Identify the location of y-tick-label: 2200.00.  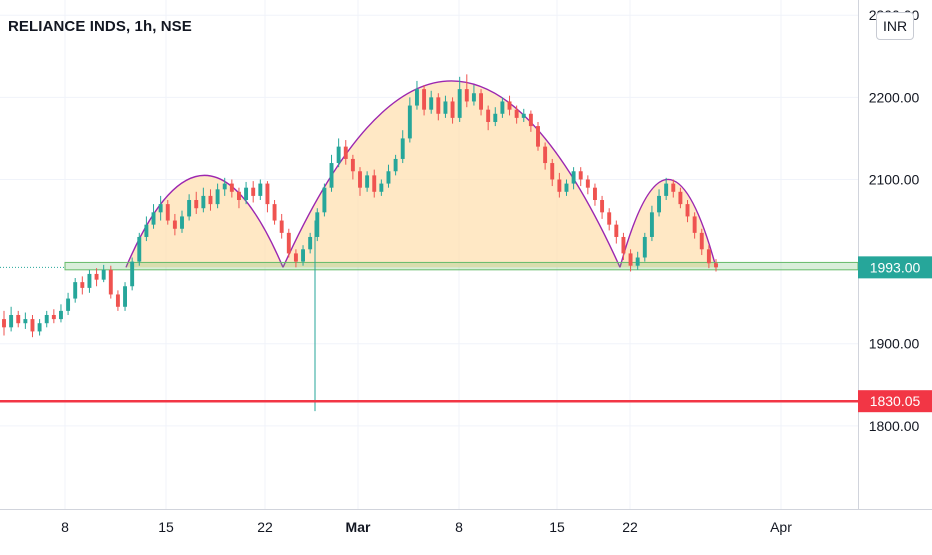
(894, 97).